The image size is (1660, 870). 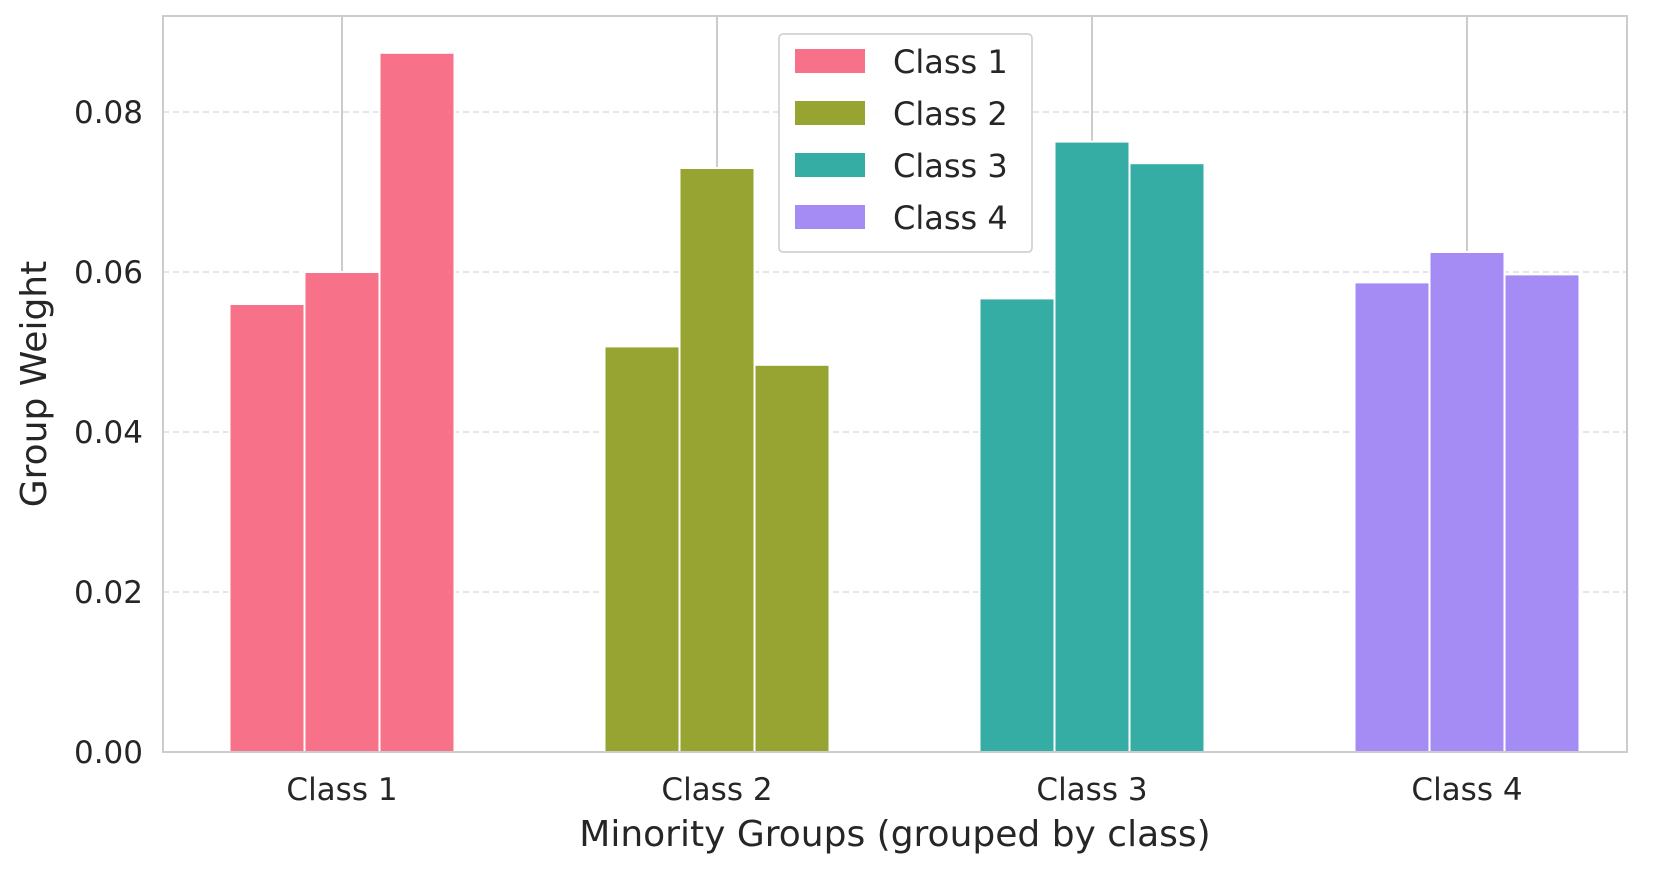 What do you see at coordinates (716, 790) in the screenshot?
I see `x-tick-label: Class 2` at bounding box center [716, 790].